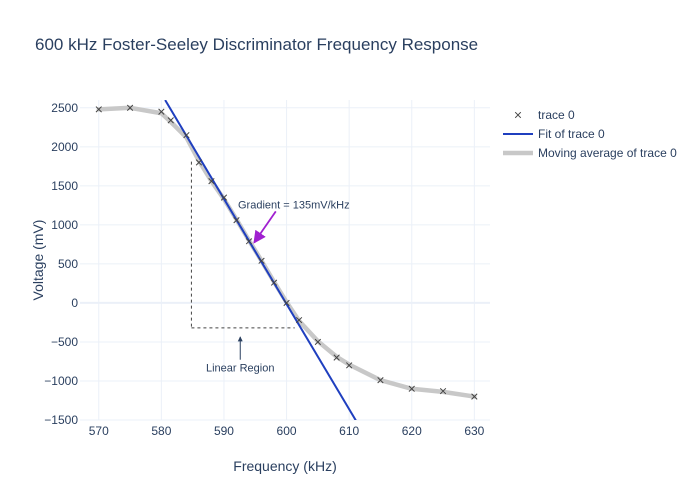 Image resolution: width=700 pixels, height=500 pixels. What do you see at coordinates (38, 260) in the screenshot?
I see `y-axis-title: Voltage (mV)` at bounding box center [38, 260].